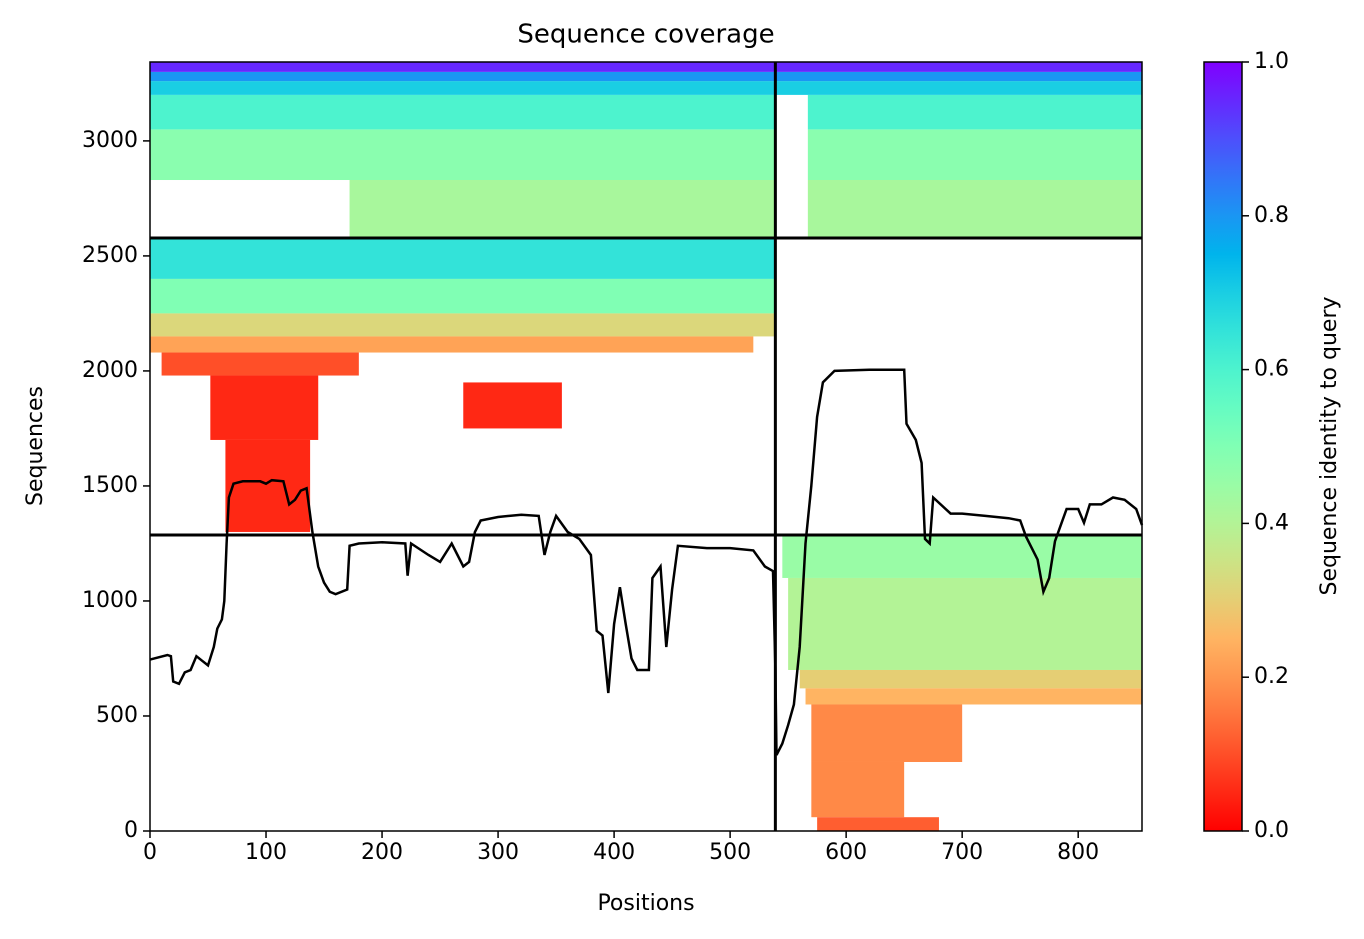 This screenshot has height=939, width=1364. I want to click on chart-title: Sequence coverage, so click(645, 35).